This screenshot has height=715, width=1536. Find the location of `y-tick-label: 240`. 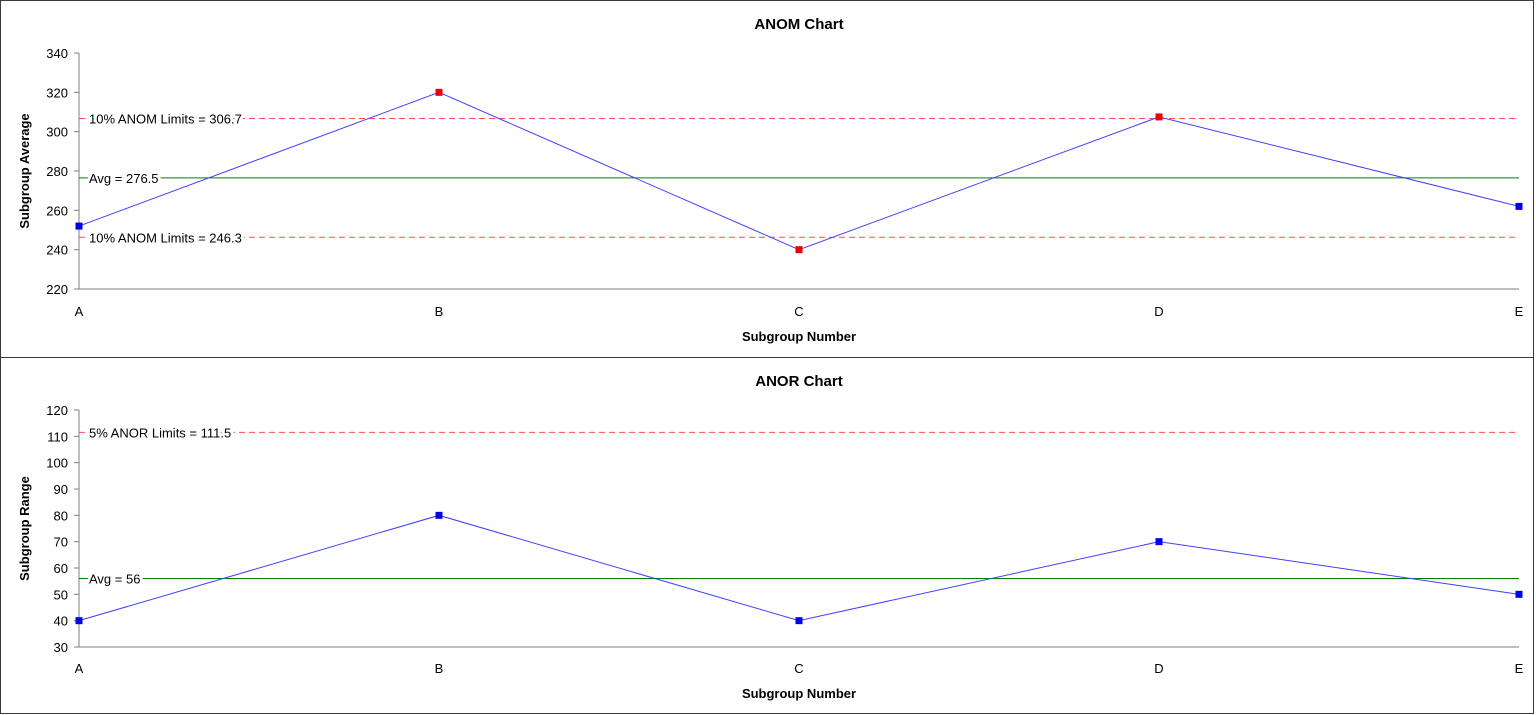

y-tick-label: 240 is located at coordinates (57, 250).